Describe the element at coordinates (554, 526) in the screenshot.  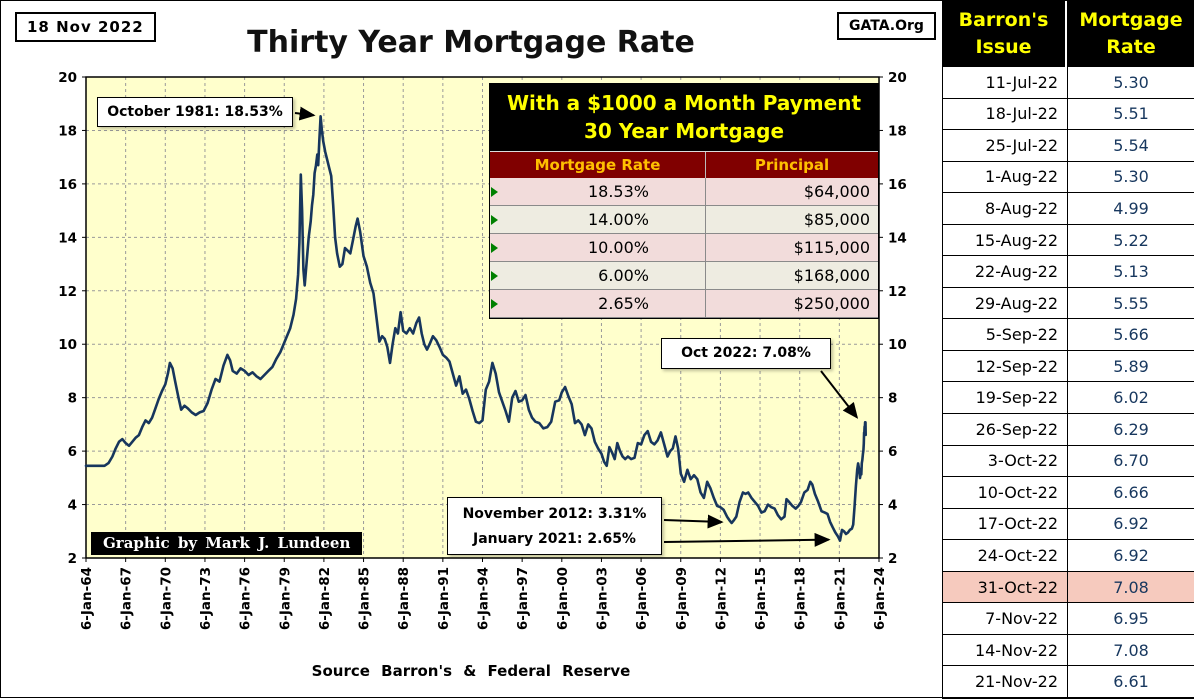
I see `annotation-lows: November 2012: 3.31% January 2021: 2.65%` at that location.